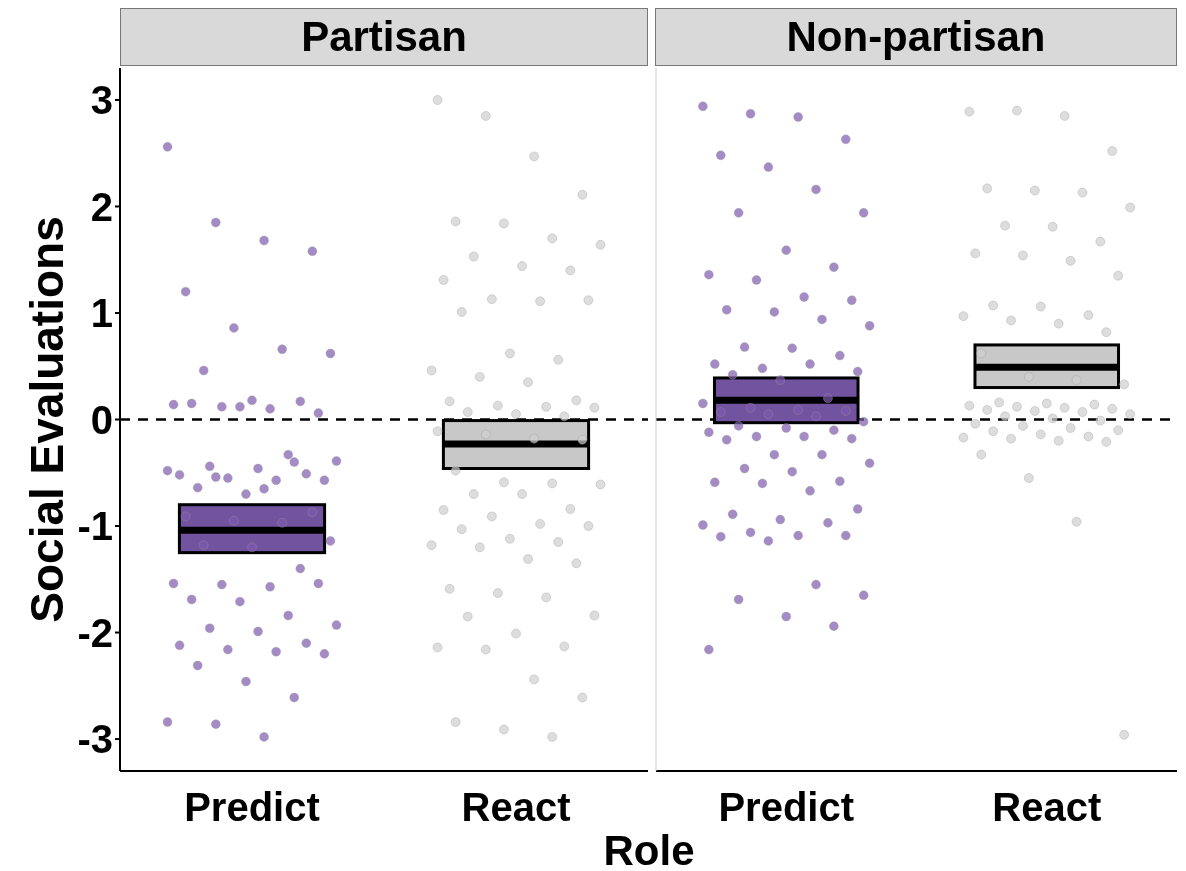 The height and width of the screenshot is (871, 1186). Describe the element at coordinates (916, 37) in the screenshot. I see `chart-title: Non-partisan` at that location.